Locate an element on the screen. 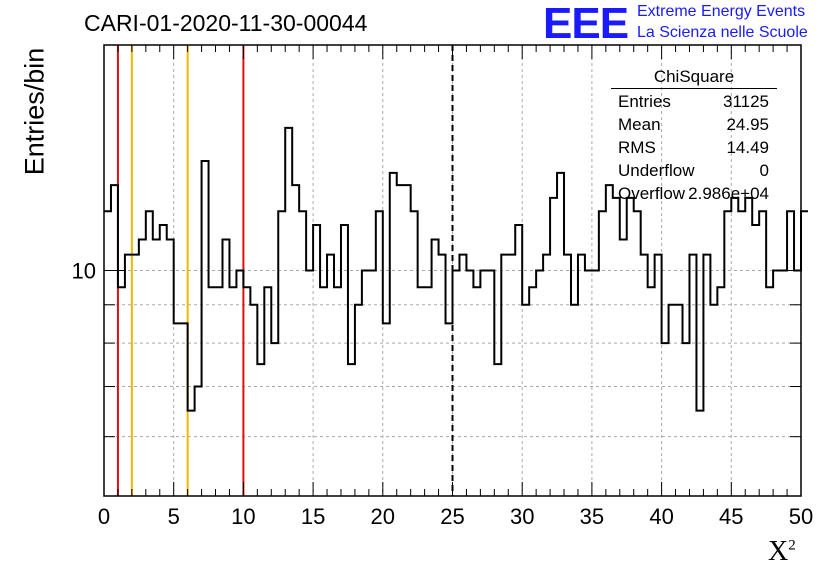  logo-subtitle-2: La Scienza nelle Scuole is located at coordinates (722, 32).